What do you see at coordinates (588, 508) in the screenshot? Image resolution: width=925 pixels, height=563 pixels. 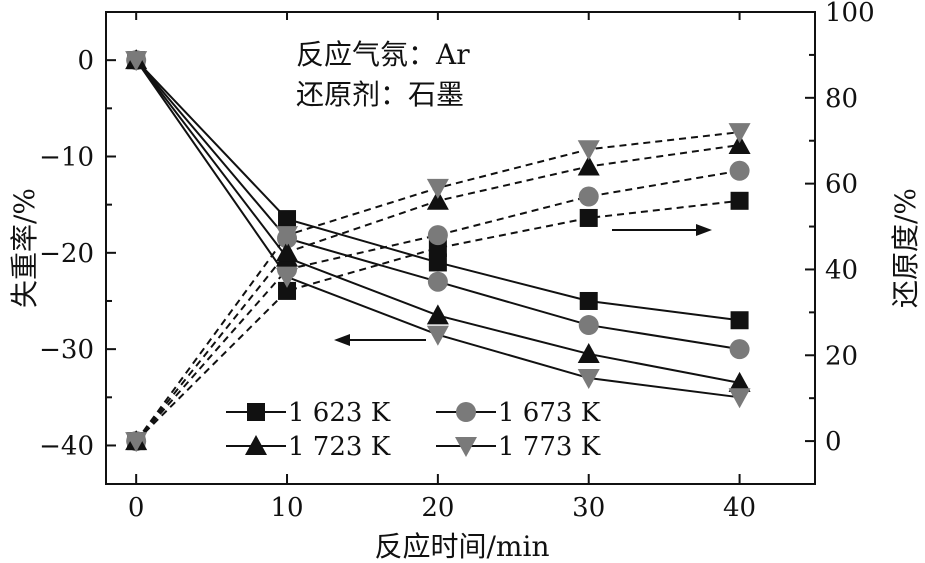 I see `x-tick-label: 30` at bounding box center [588, 508].